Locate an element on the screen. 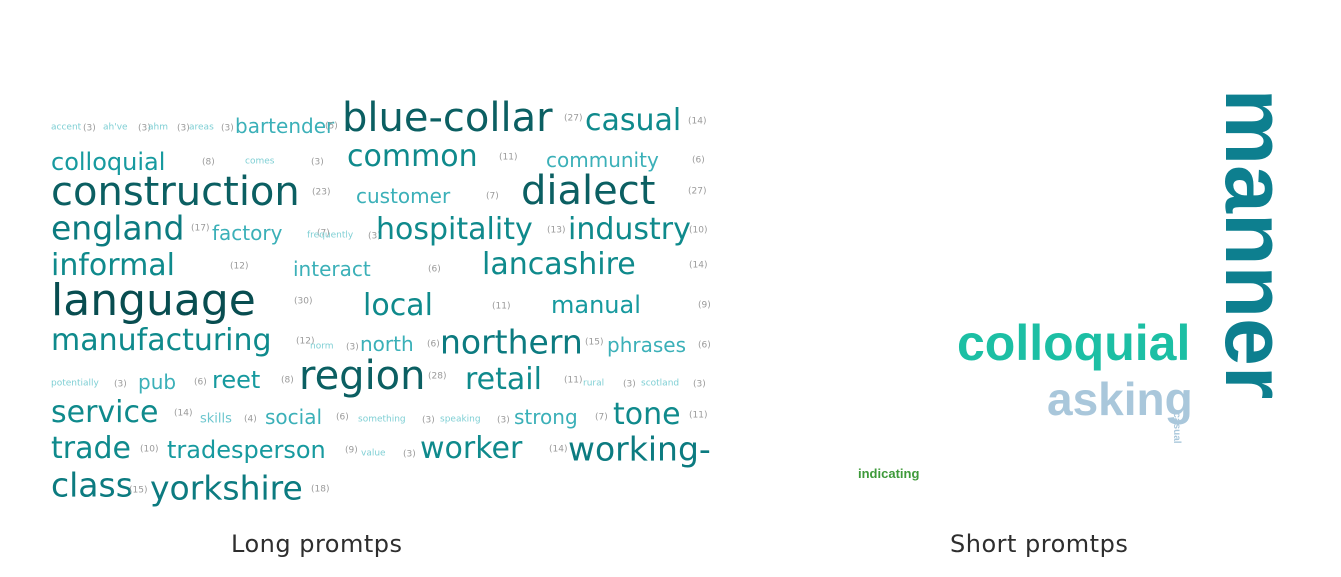 This screenshot has height=577, width=1341. count-accent: (3) is located at coordinates (89, 128).